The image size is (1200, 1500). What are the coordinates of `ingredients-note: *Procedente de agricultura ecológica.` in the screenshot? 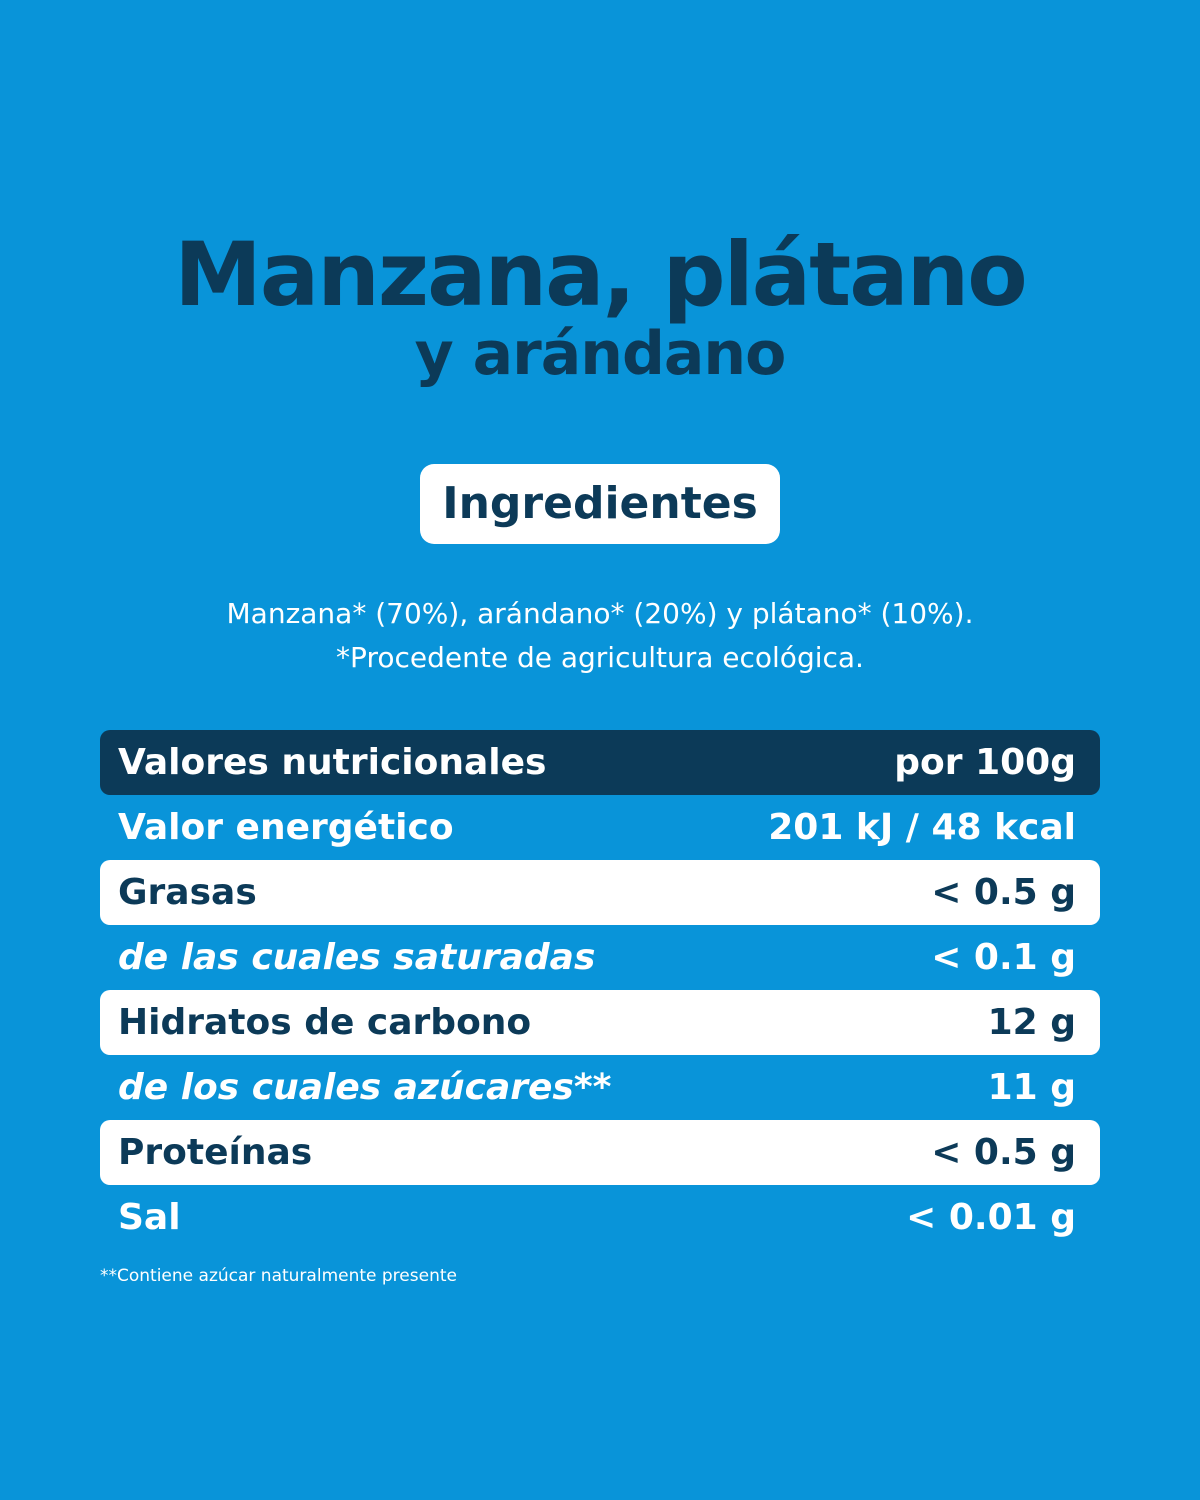 It's located at (600, 657).